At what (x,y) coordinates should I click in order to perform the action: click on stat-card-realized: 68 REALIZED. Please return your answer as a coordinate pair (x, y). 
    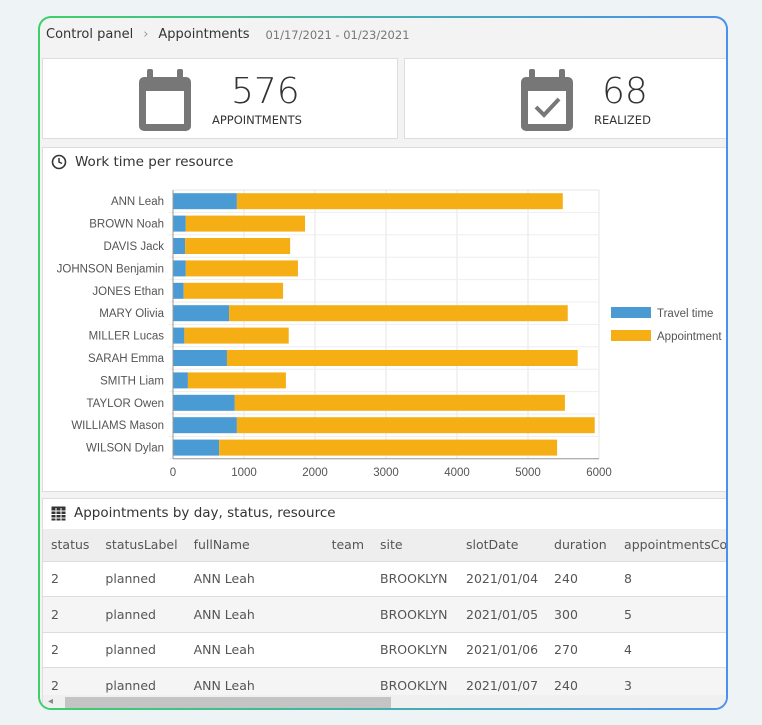
    Looking at the image, I should click on (565, 98).